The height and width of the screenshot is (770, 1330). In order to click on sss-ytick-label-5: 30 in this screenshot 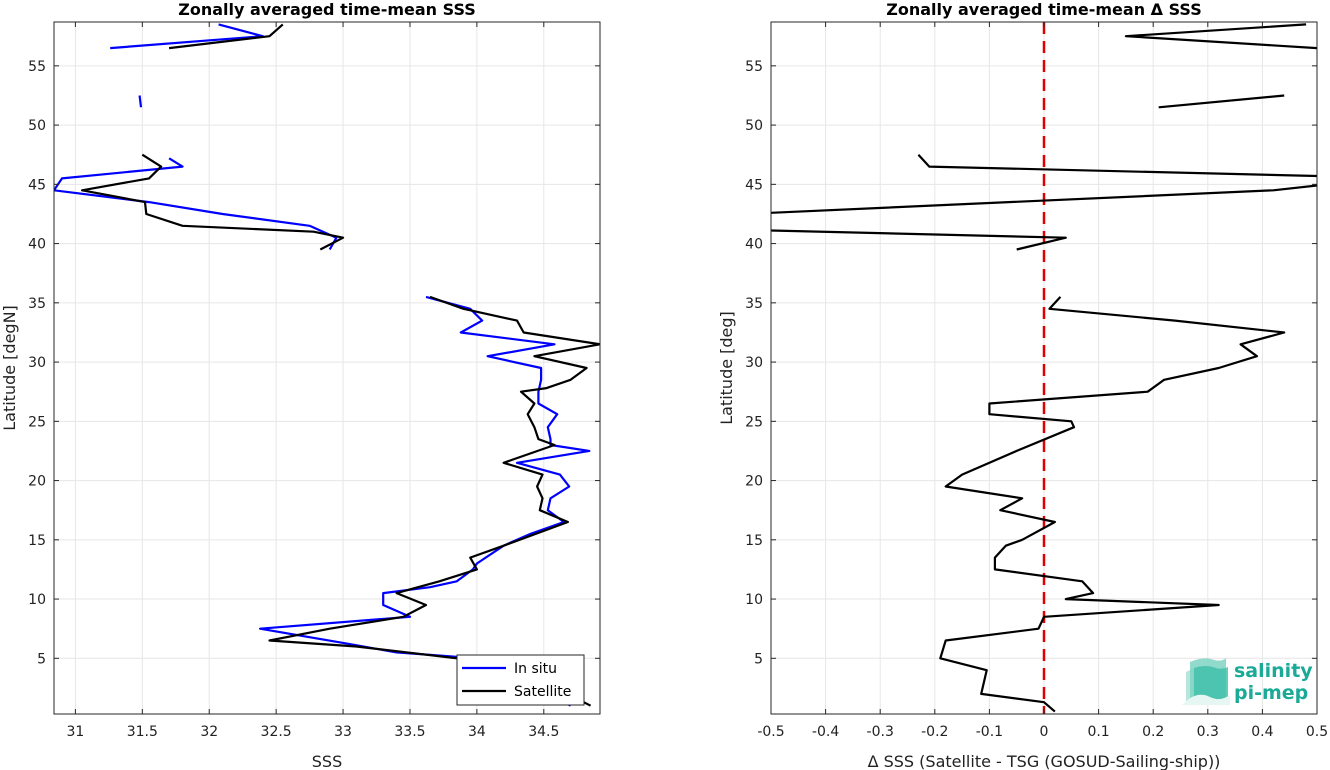, I will do `click(37, 363)`.